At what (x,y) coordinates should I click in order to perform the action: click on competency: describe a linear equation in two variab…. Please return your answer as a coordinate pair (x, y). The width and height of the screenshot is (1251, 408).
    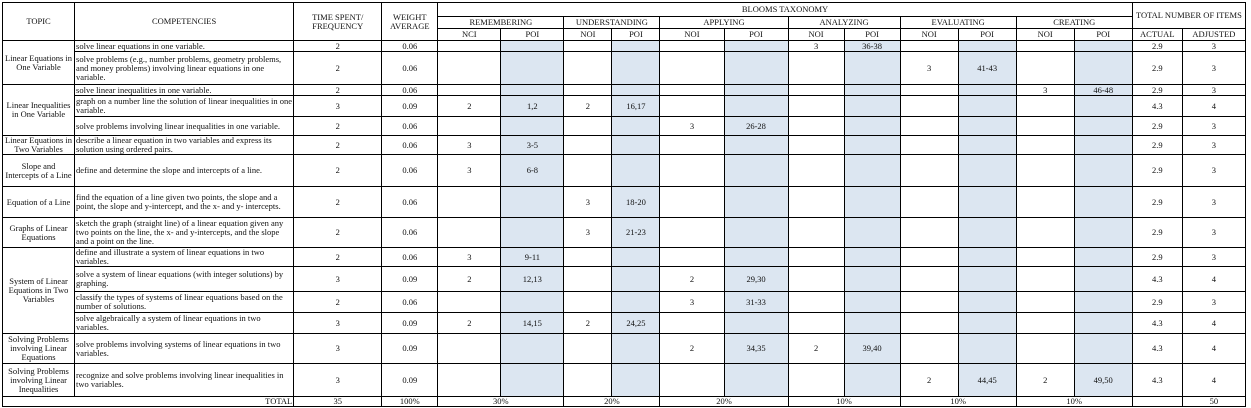
    Looking at the image, I should click on (184, 145).